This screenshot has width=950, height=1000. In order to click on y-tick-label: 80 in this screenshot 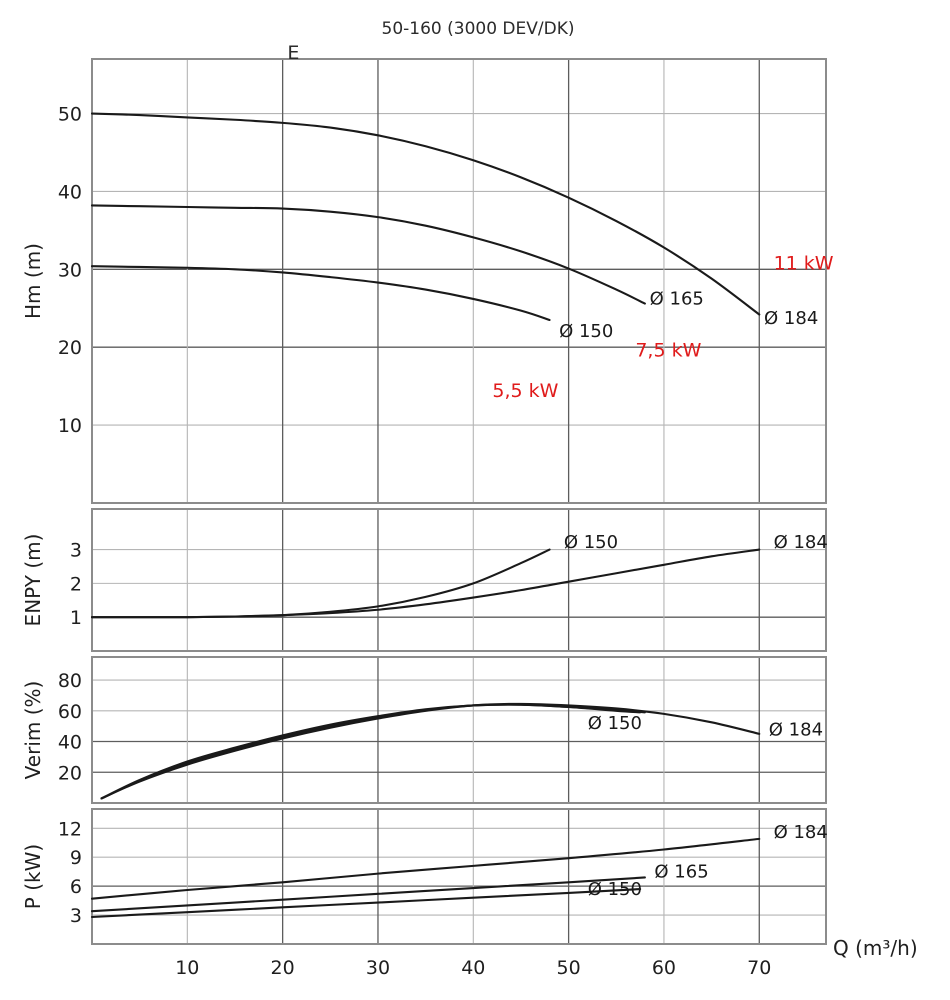, I will do `click(70, 681)`.